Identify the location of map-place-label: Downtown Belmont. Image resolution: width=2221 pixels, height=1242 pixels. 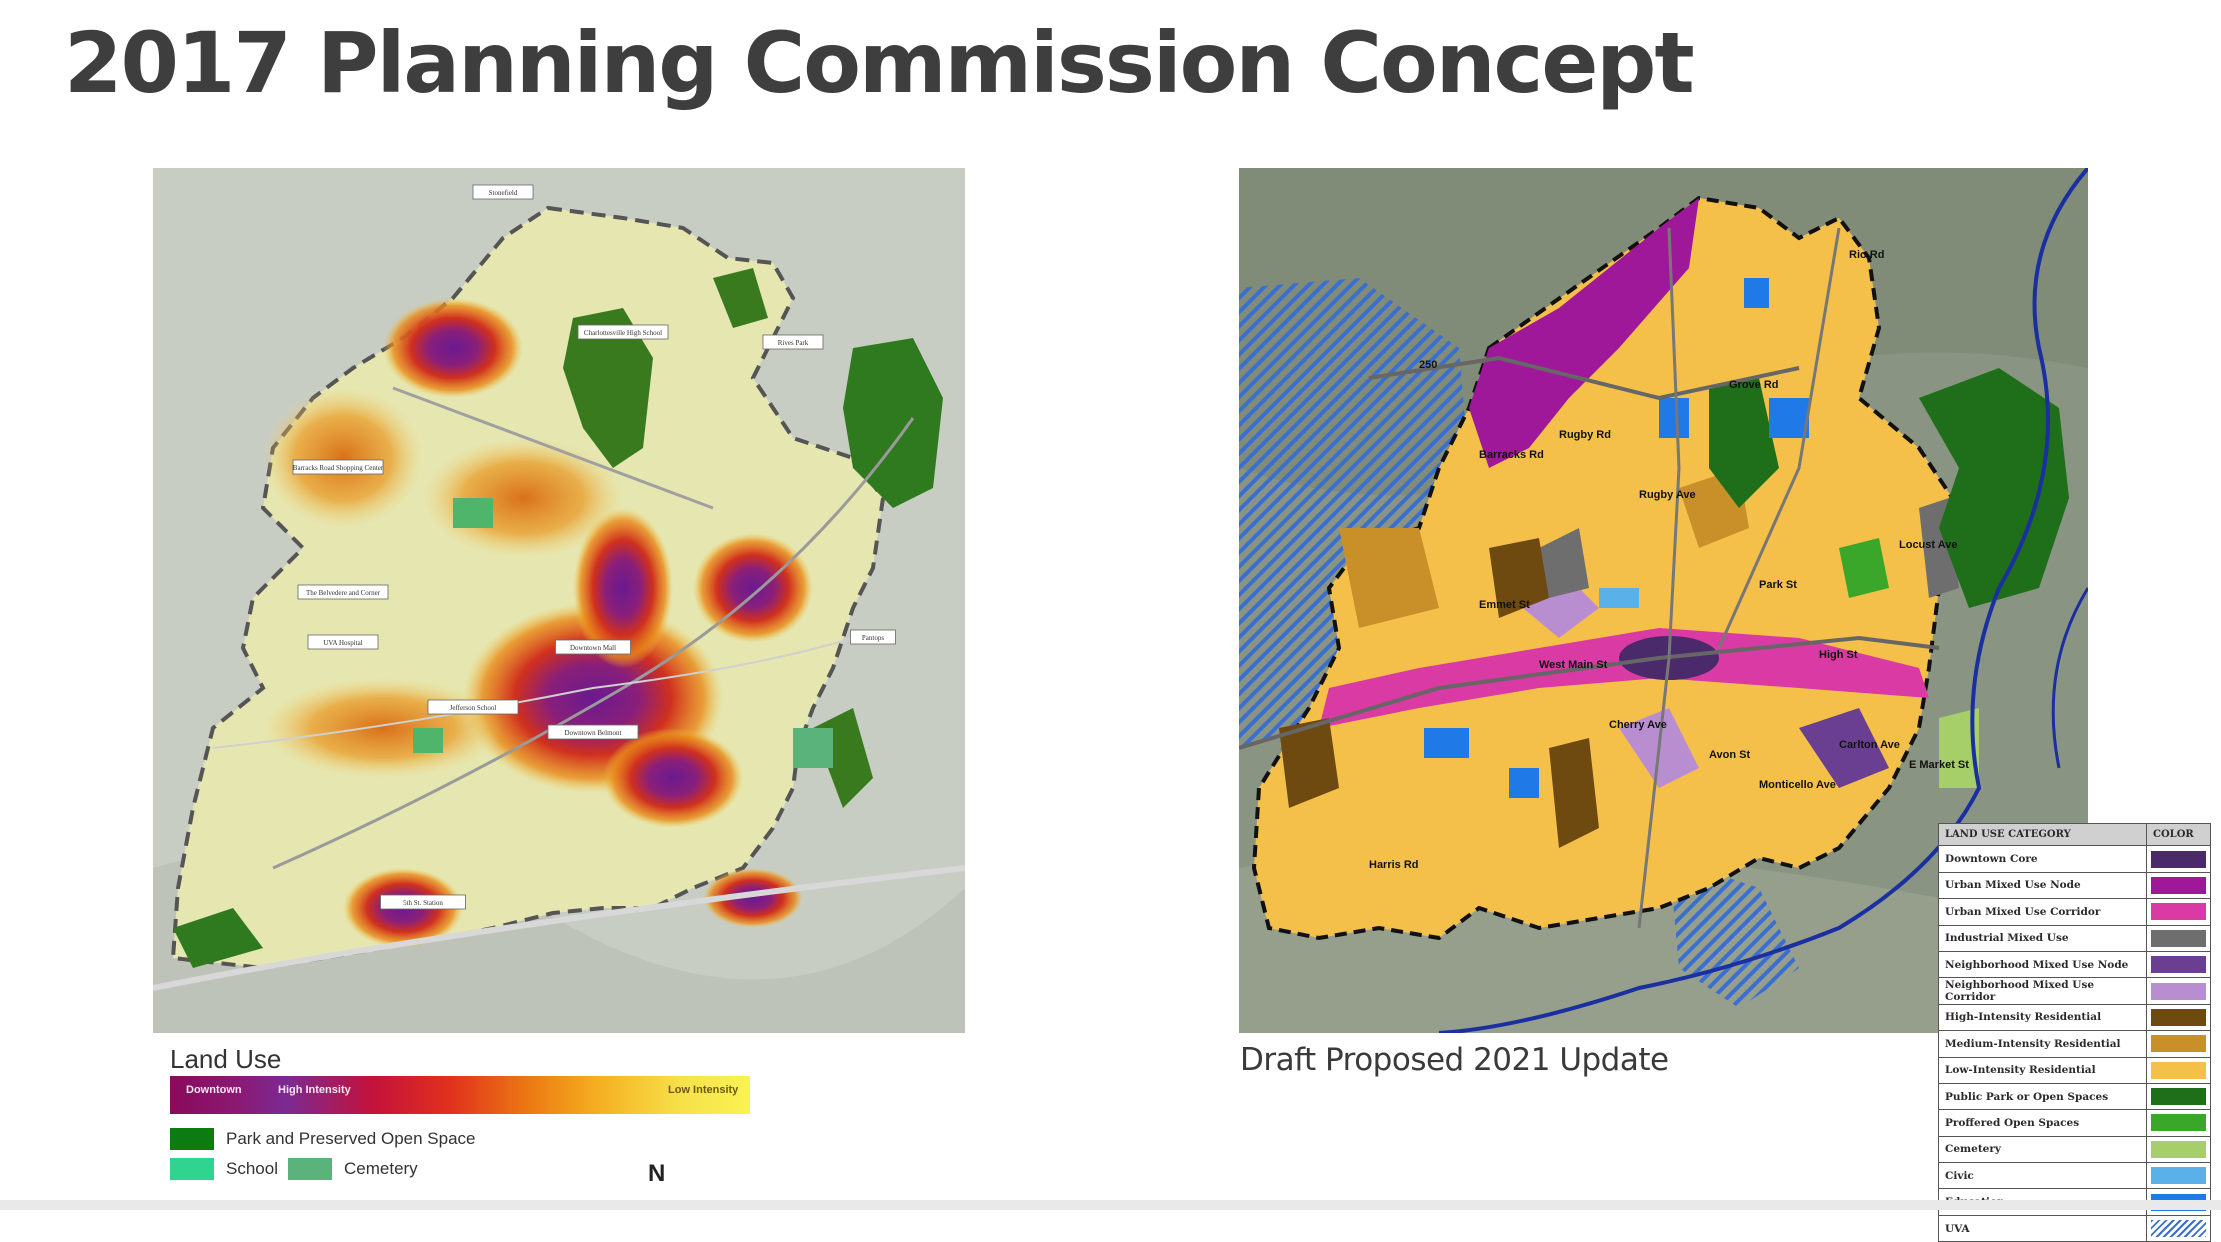
(593, 732).